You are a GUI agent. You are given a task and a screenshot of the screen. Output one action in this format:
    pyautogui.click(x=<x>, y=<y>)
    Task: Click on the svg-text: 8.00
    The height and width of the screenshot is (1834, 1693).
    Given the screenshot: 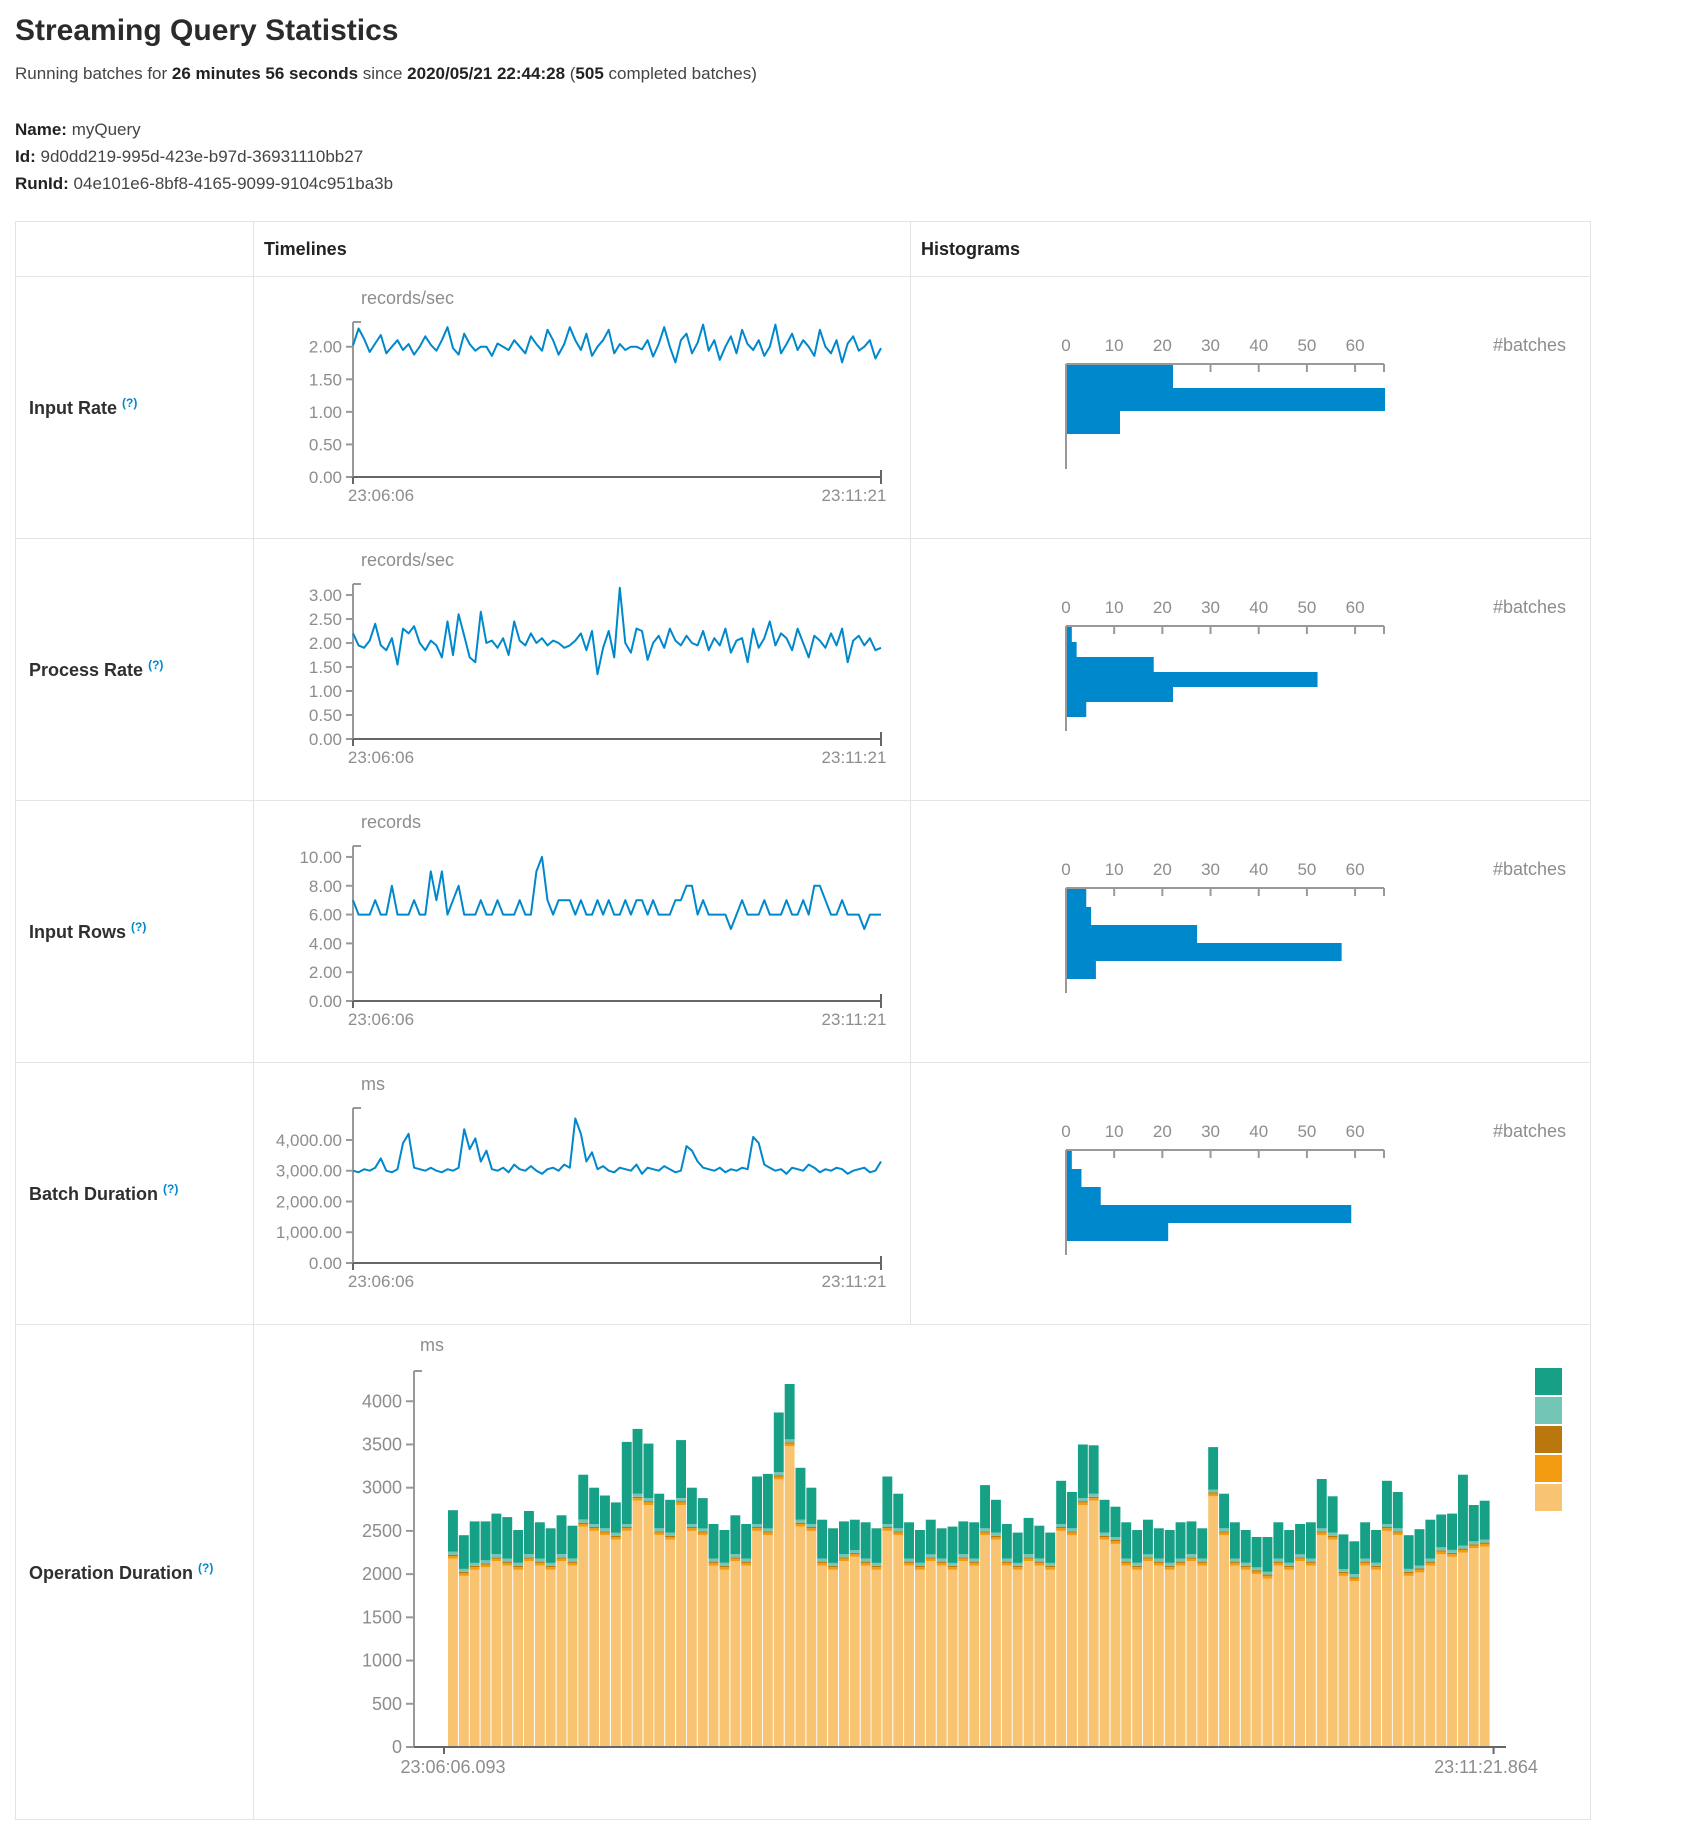 What is the action you would take?
    pyautogui.click(x=325, y=886)
    